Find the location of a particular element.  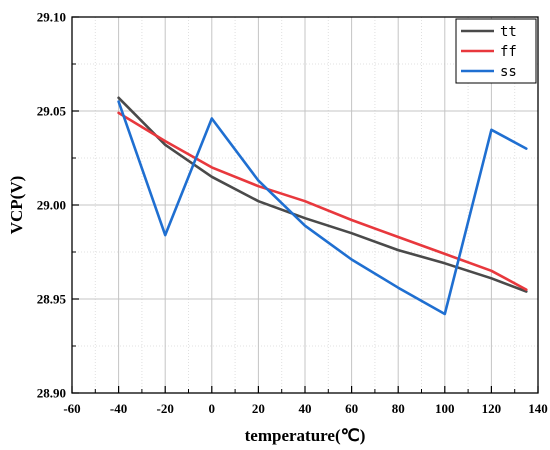

y-axis-title: VCP(V) is located at coordinates (16, 205).